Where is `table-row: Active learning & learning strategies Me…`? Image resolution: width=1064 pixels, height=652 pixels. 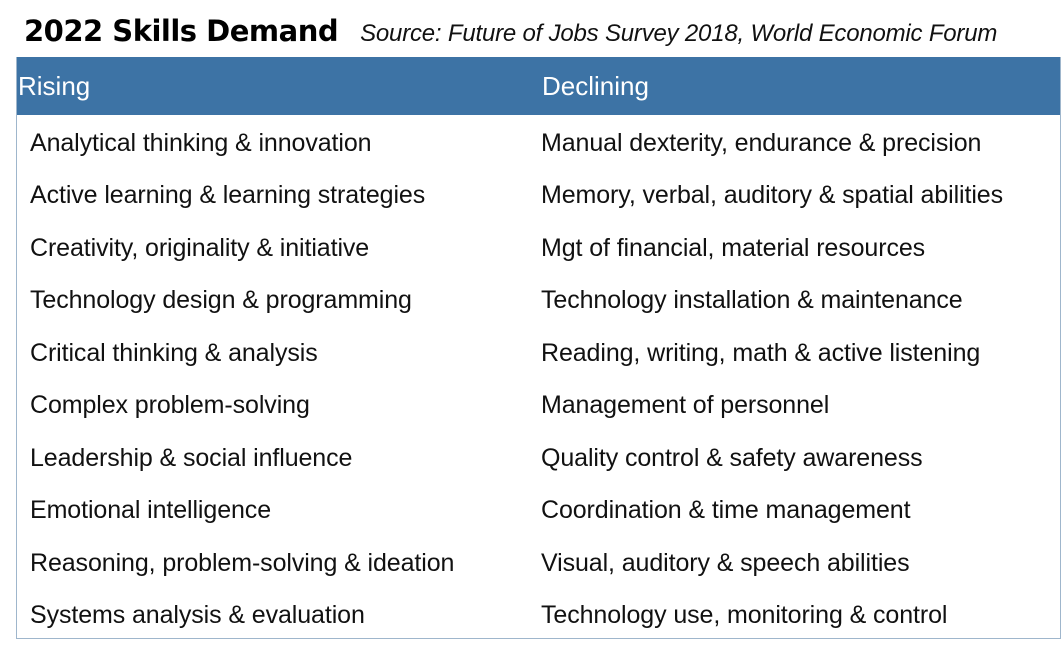
table-row: Active learning & learning strategies Me… is located at coordinates (538, 196).